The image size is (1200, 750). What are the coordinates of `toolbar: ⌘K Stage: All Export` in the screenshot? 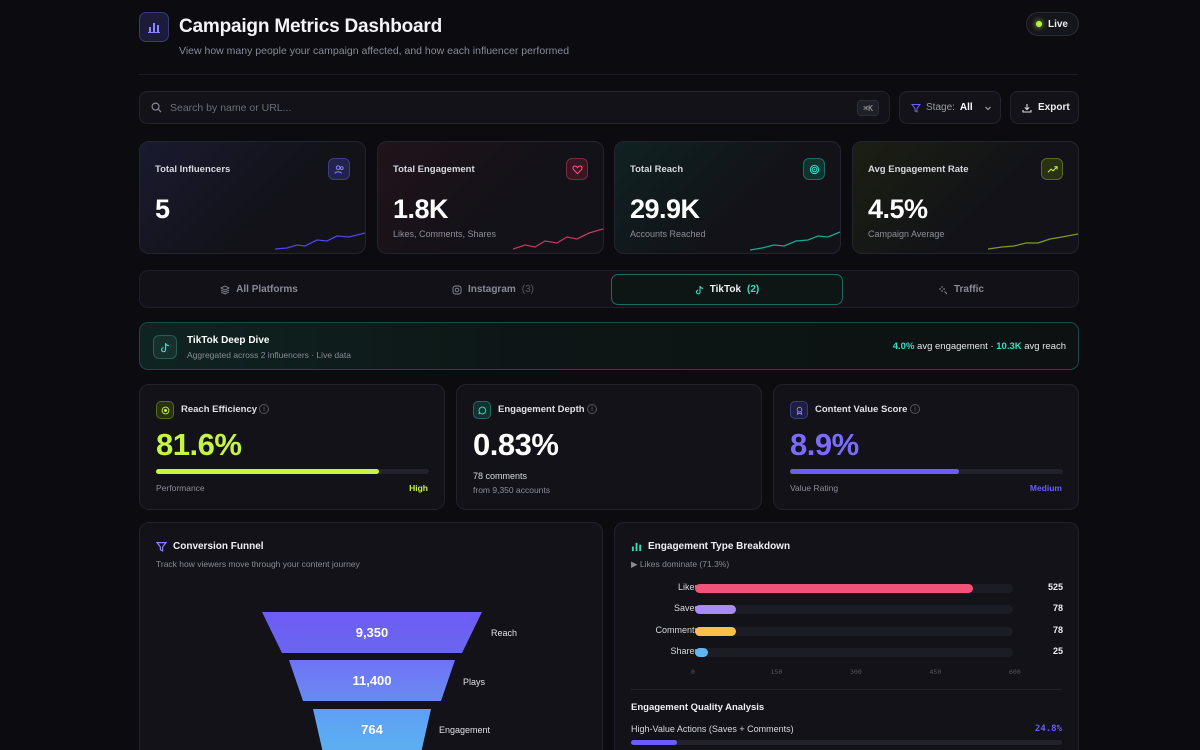 It's located at (609, 107).